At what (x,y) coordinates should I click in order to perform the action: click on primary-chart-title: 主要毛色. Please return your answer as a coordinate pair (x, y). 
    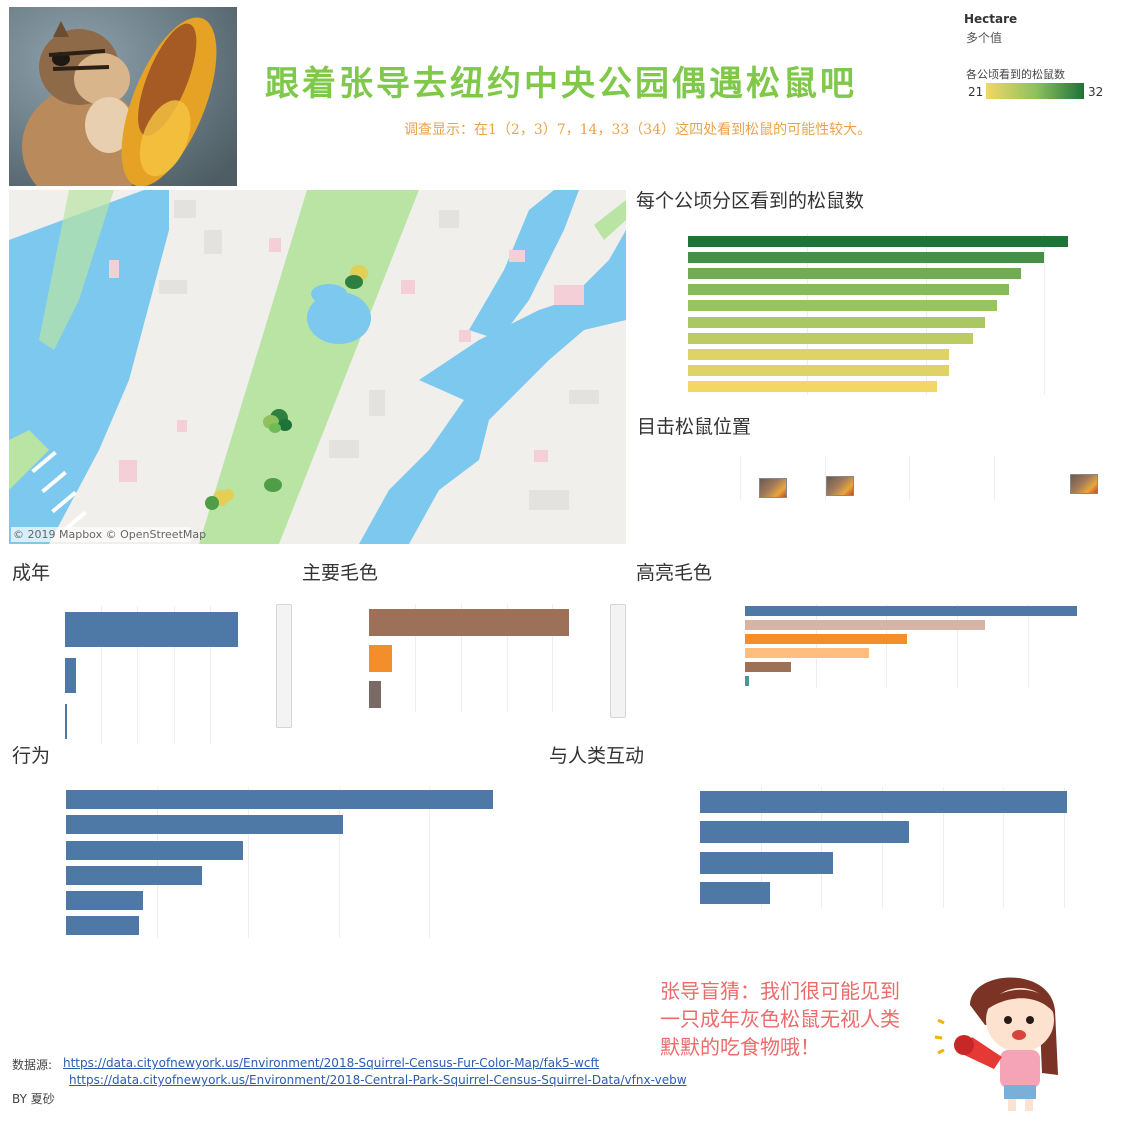
    Looking at the image, I should click on (340, 573).